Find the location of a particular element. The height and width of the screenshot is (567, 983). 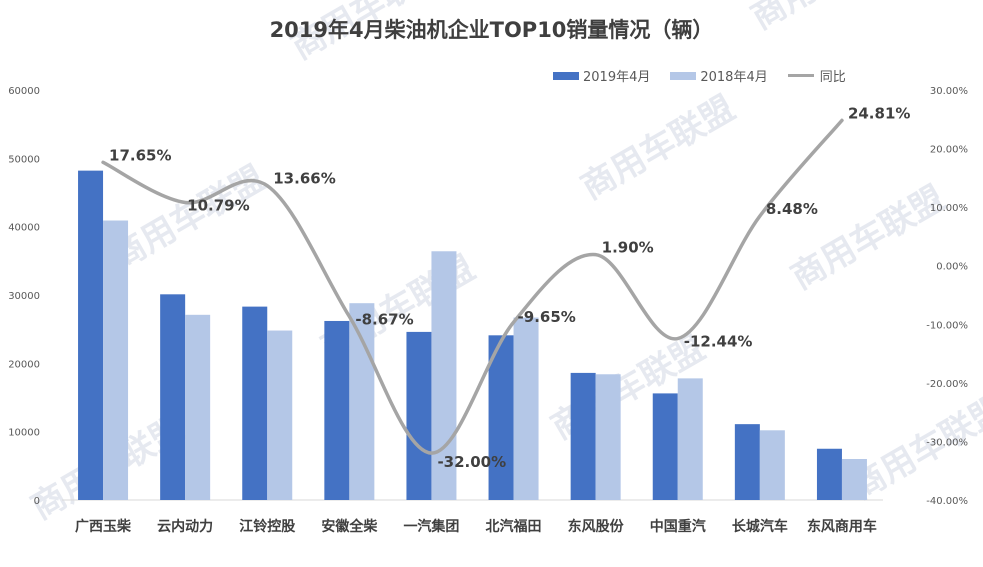

legend-item-2019: 2019年4月 is located at coordinates (601, 75).